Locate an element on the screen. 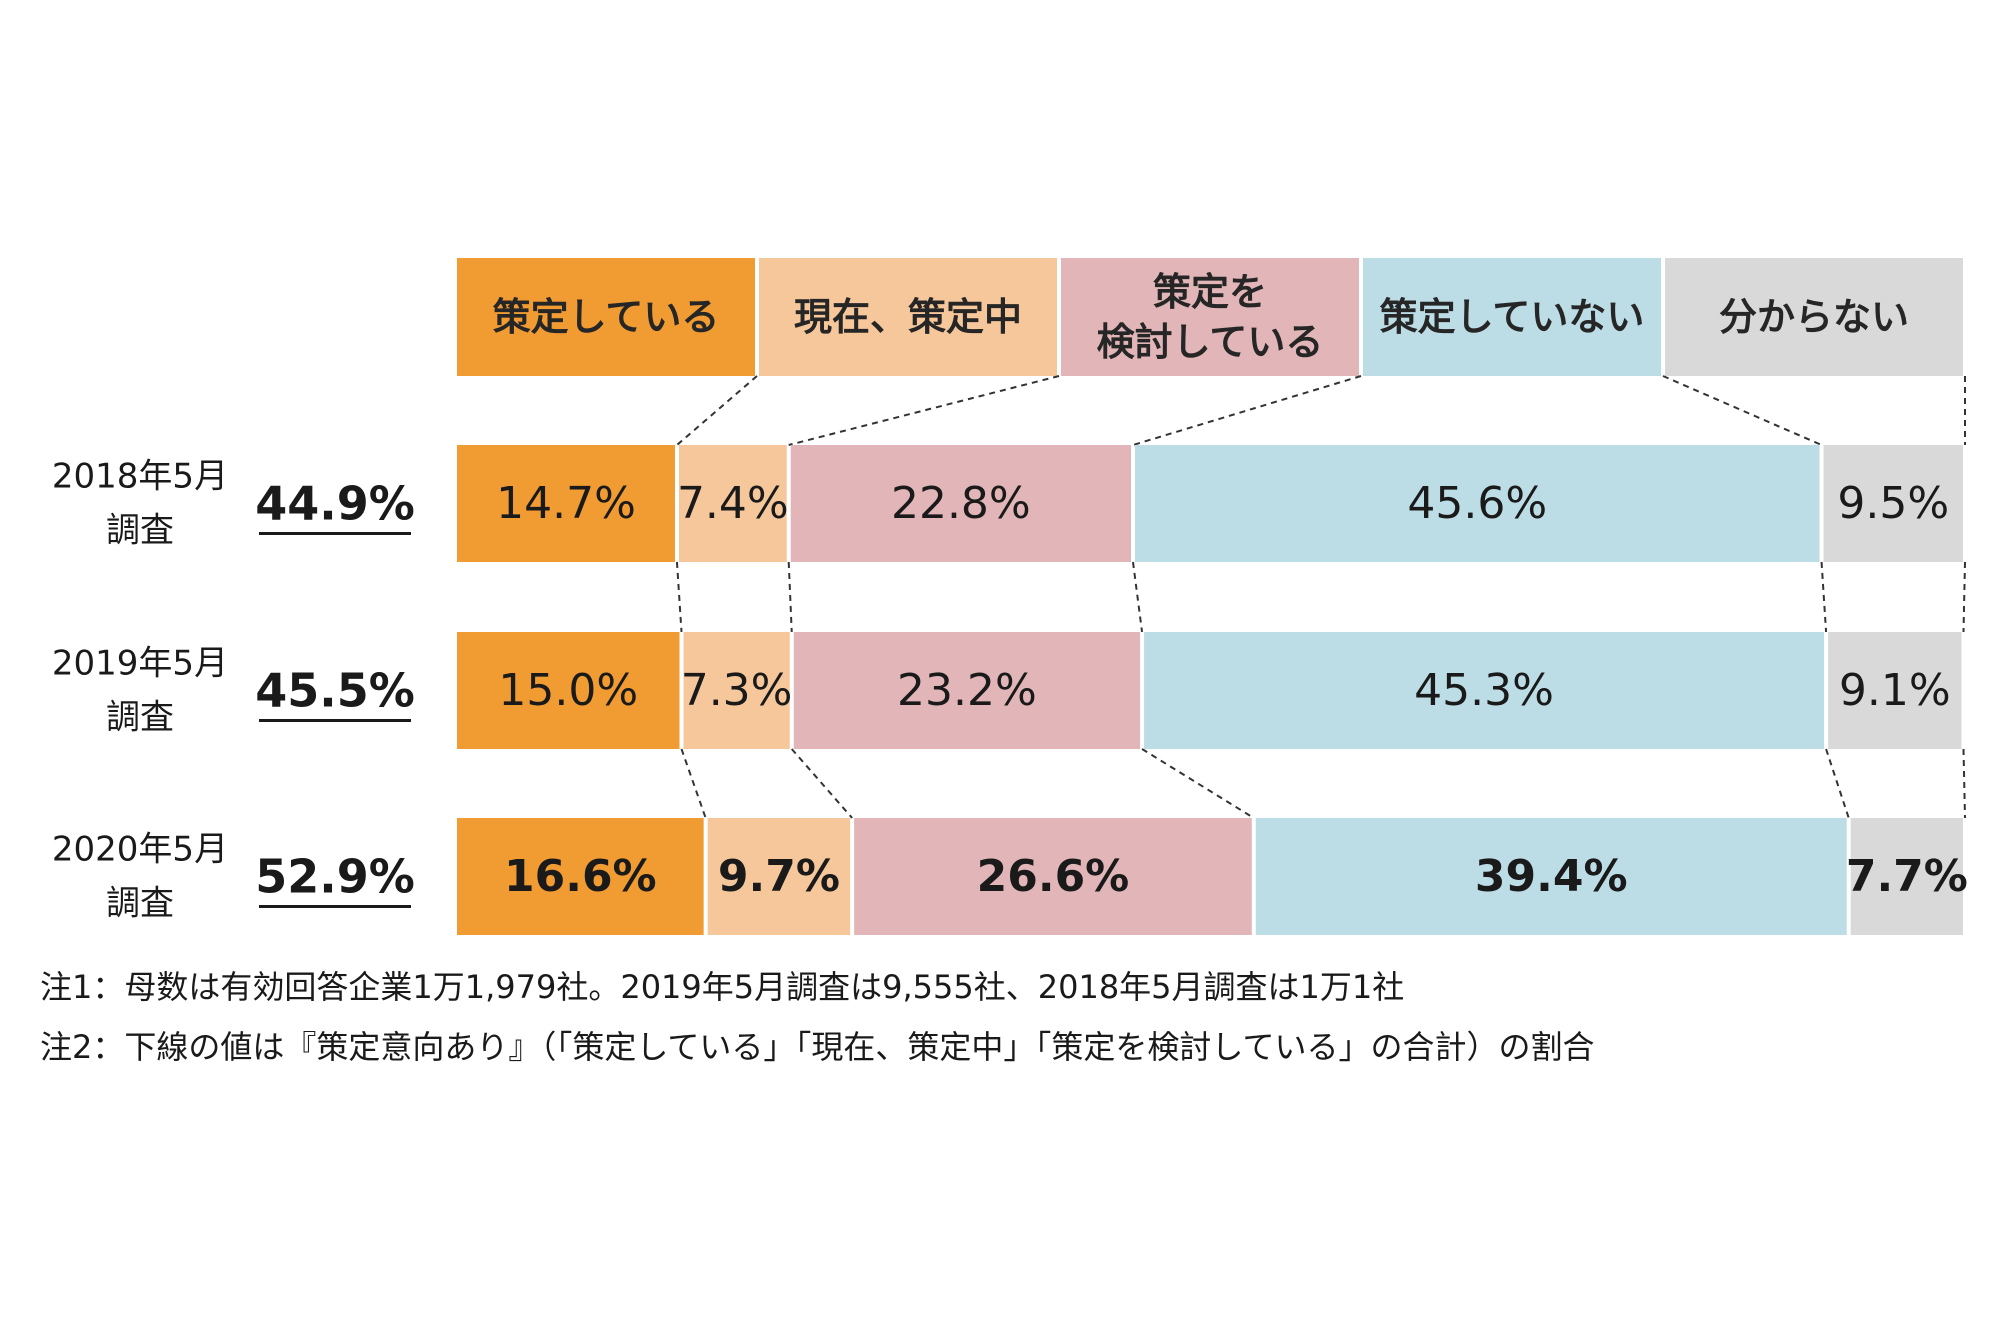 This screenshot has height=1330, width=2000. category-label: 2018年5月 is located at coordinates (140, 477).